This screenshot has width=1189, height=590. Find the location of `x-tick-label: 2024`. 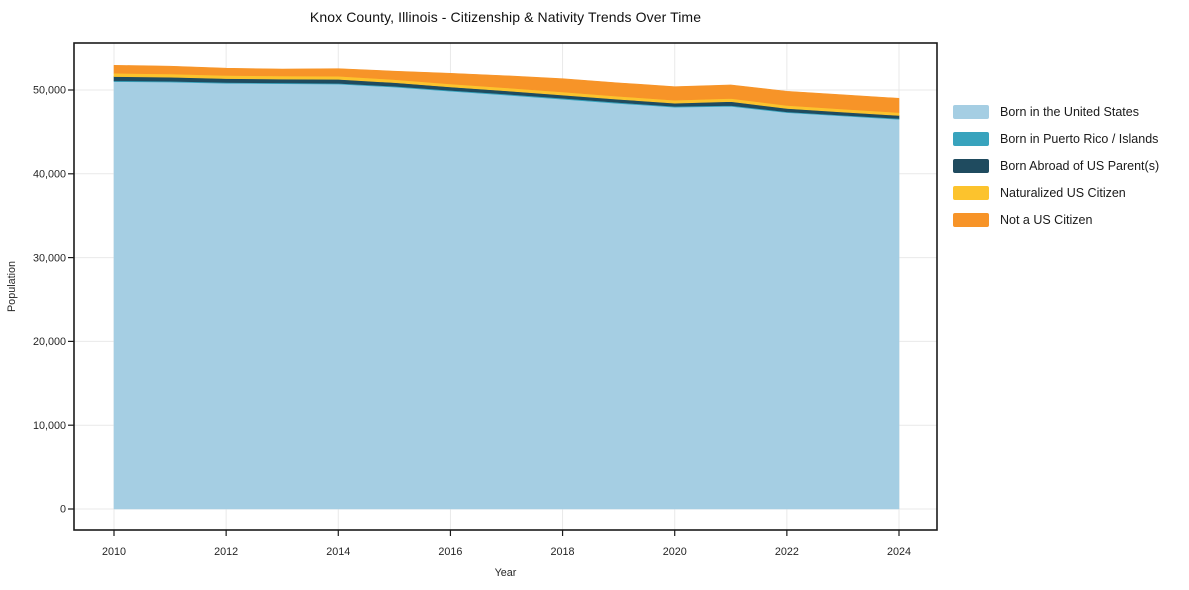

x-tick-label: 2024 is located at coordinates (899, 552).